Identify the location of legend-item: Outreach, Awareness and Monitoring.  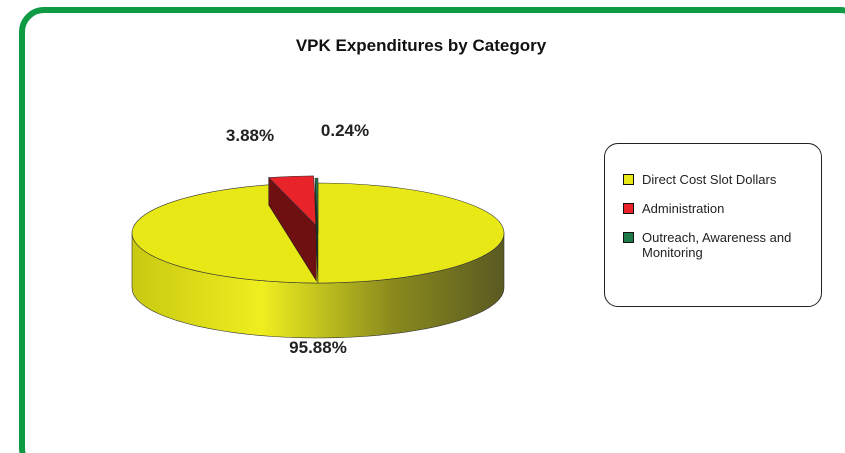
(716, 245).